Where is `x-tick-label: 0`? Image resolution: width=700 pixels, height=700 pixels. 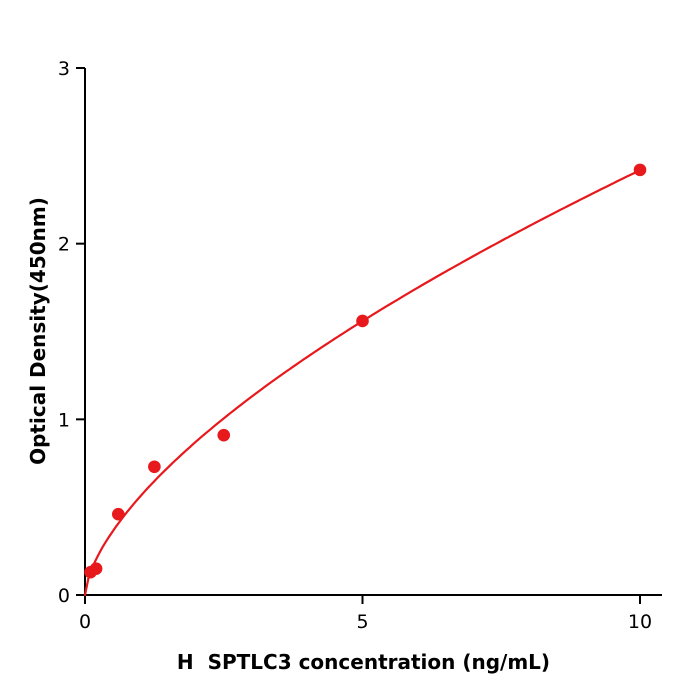 x-tick-label: 0 is located at coordinates (85, 622).